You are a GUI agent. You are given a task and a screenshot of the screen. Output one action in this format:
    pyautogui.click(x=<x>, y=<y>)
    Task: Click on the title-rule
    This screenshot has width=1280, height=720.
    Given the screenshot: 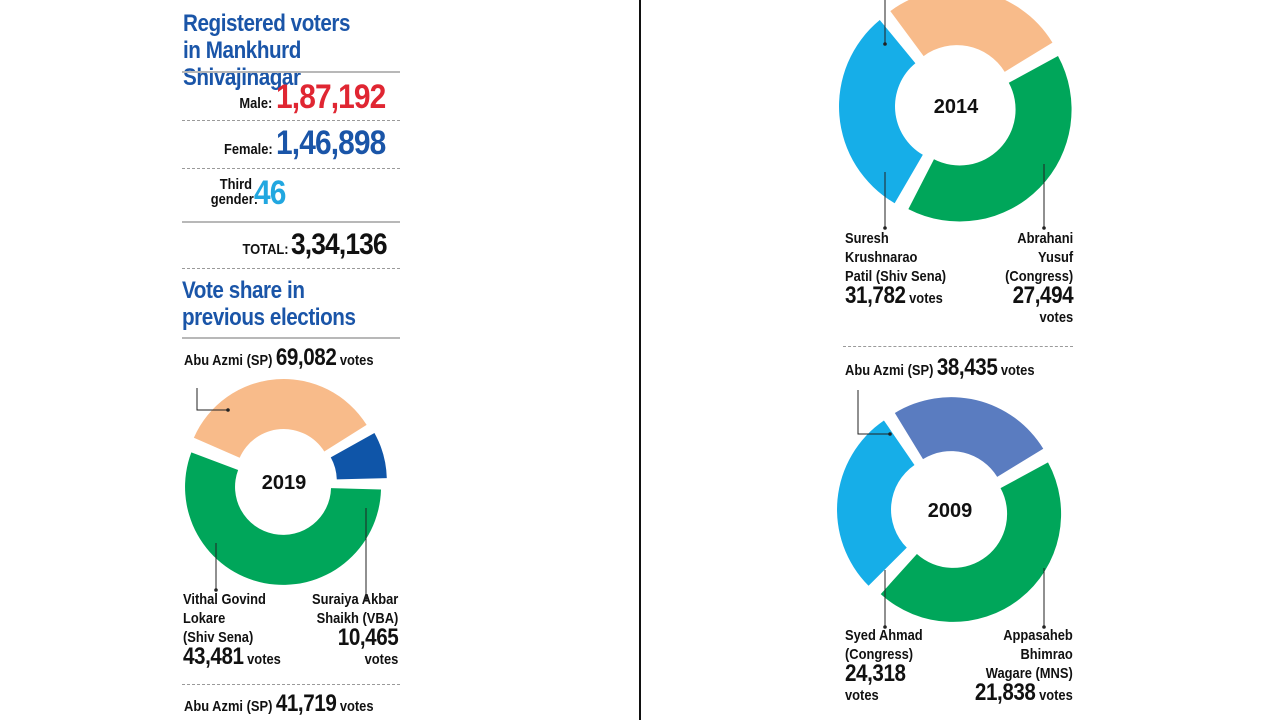 What is the action you would take?
    pyautogui.click(x=291, y=72)
    